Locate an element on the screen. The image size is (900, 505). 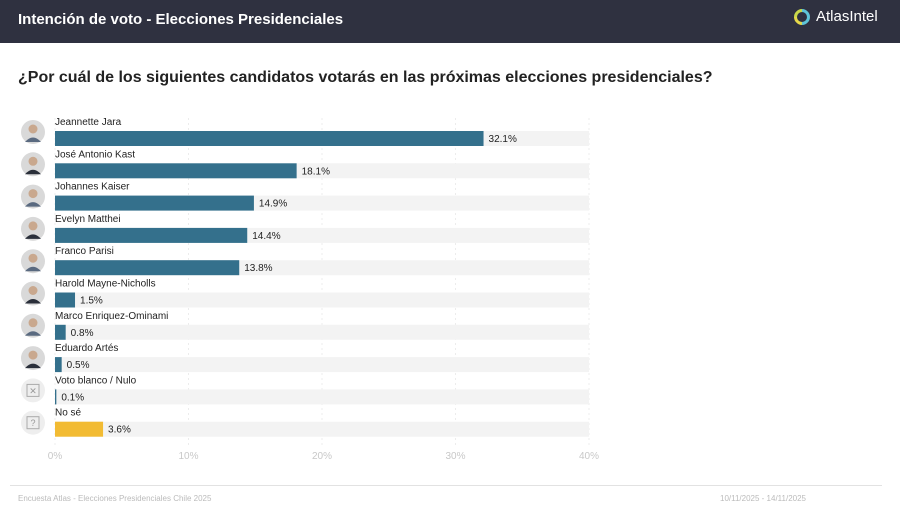
value-label: 14.4% is located at coordinates (266, 236).